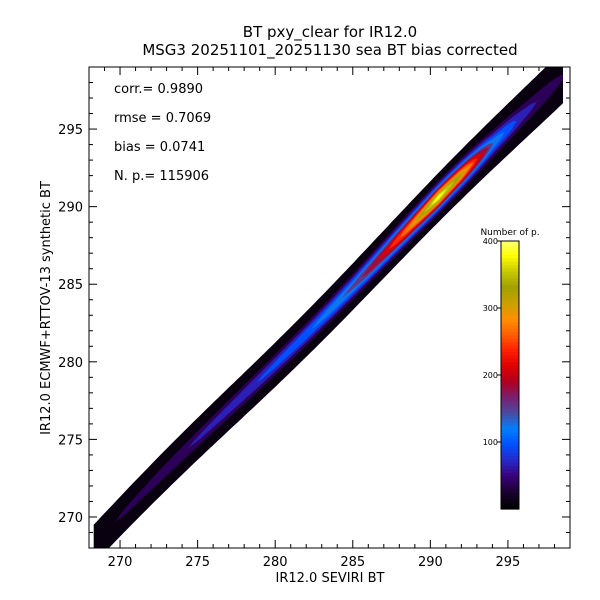  I want to click on x-tick-label: 275, so click(197, 562).